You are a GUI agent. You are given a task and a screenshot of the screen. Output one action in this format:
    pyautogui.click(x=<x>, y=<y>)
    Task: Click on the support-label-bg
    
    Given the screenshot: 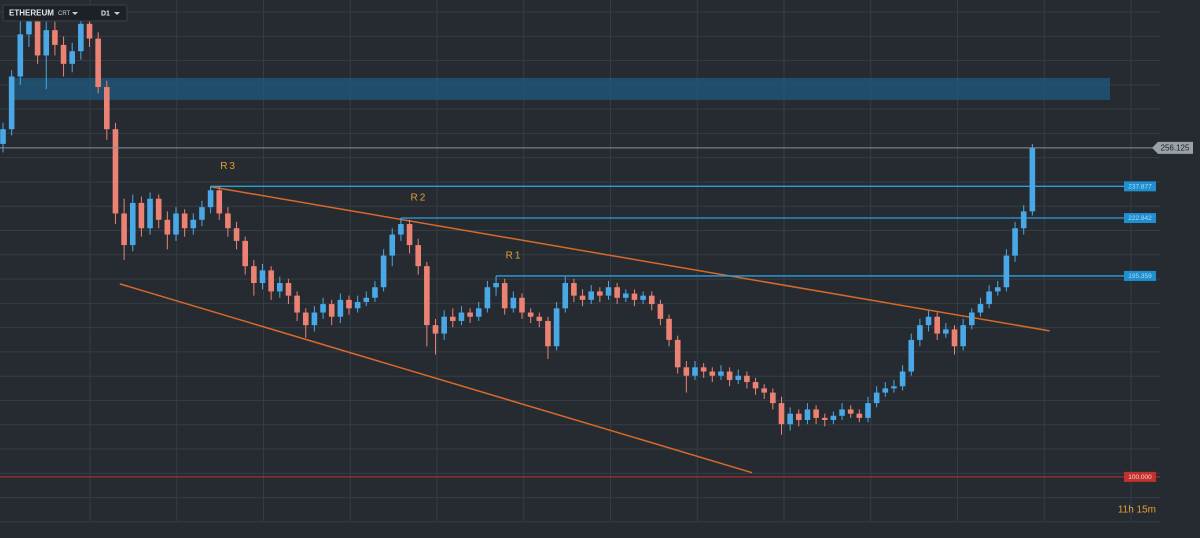 What is the action you would take?
    pyautogui.click(x=1140, y=476)
    